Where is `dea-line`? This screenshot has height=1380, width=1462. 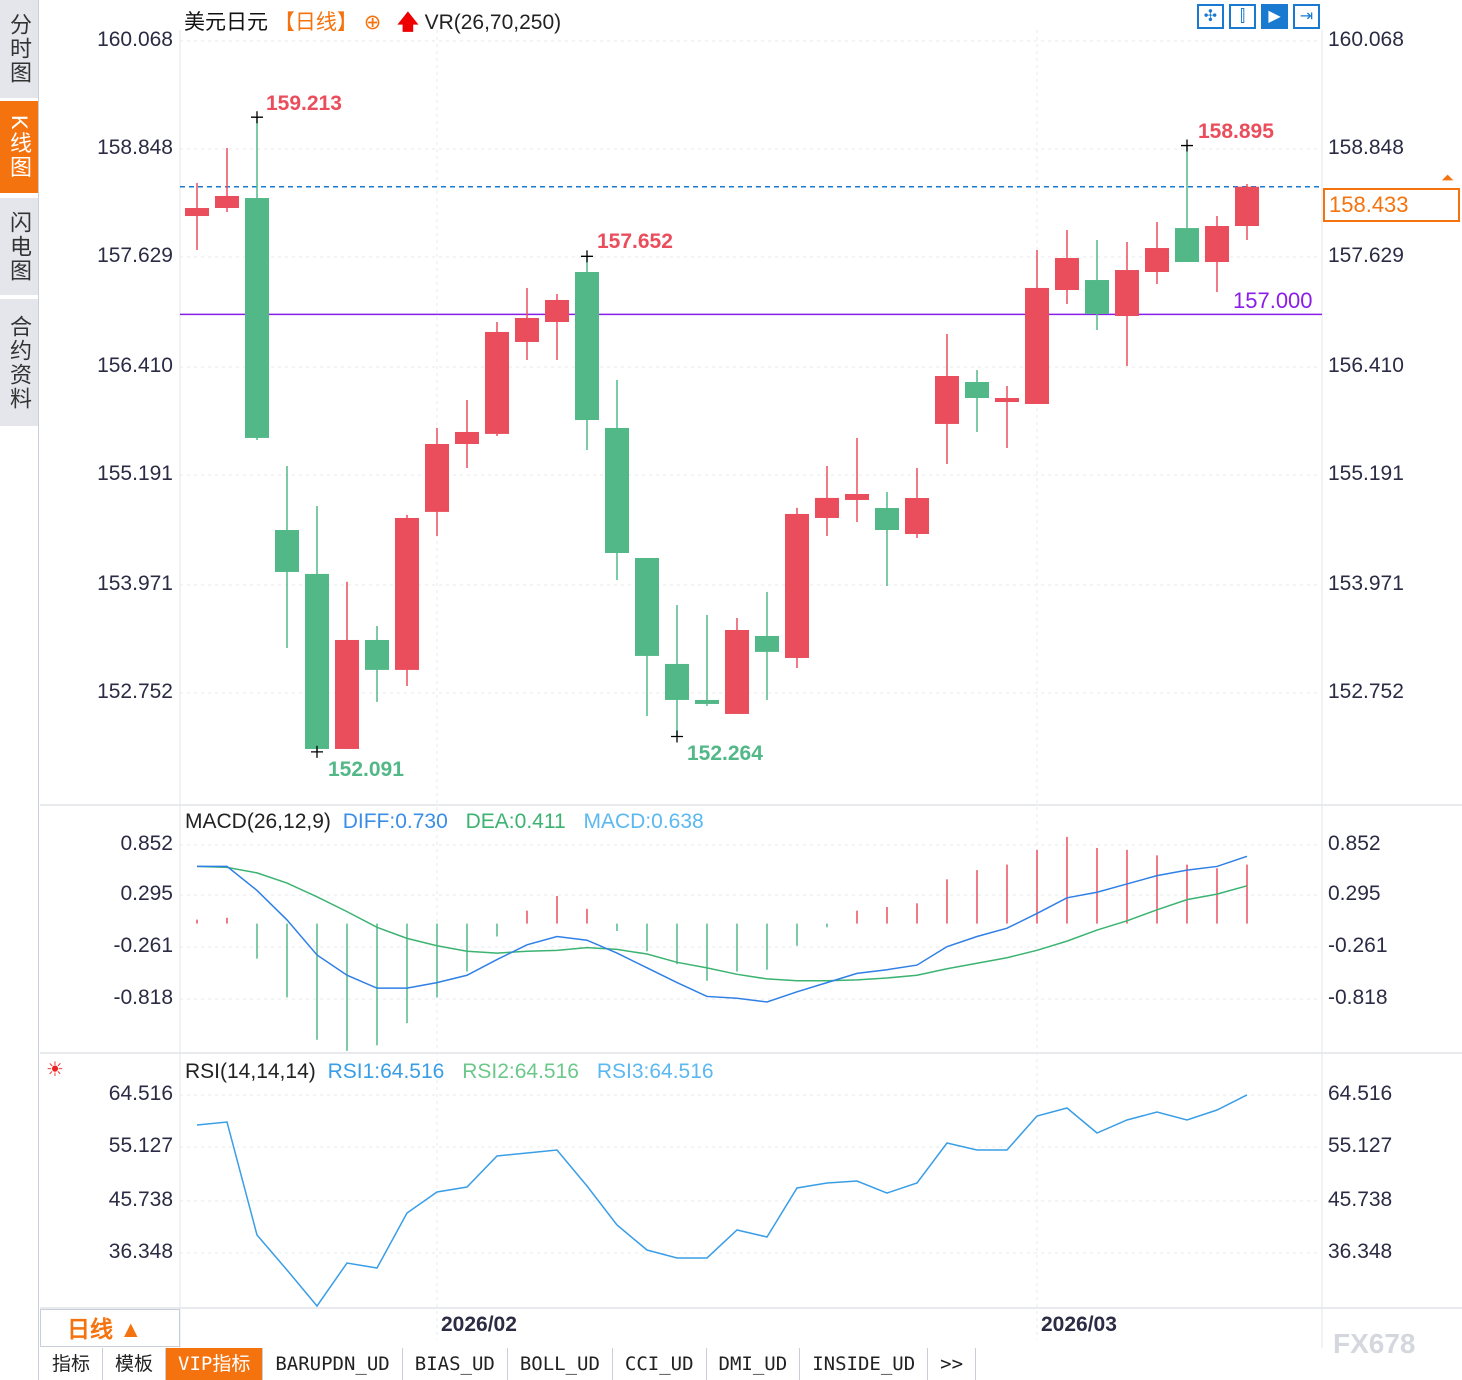
dea-line is located at coordinates (722, 923).